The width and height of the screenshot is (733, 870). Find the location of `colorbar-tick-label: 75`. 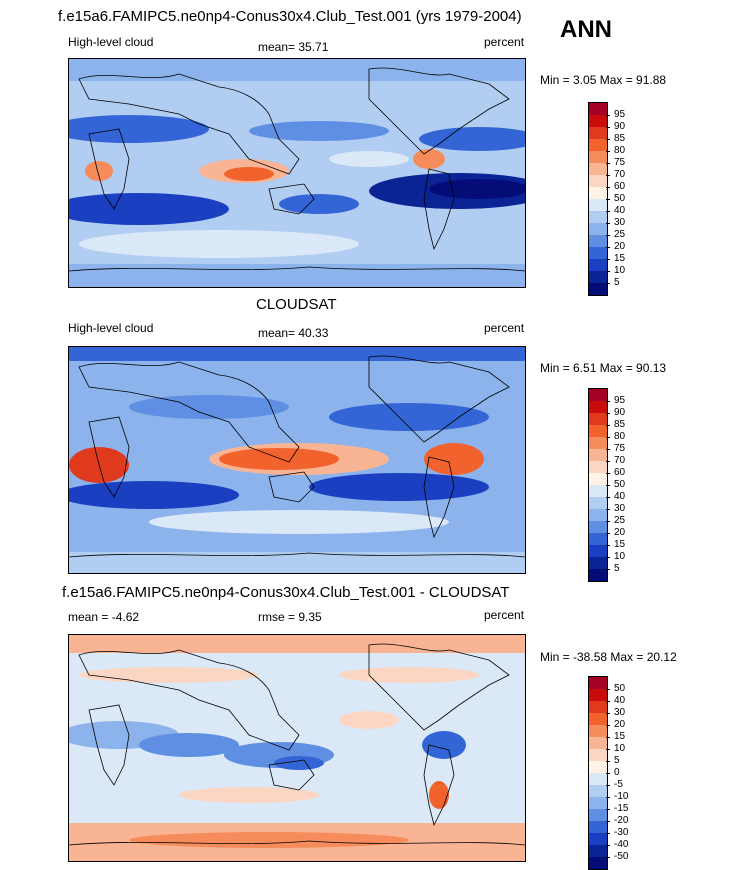

colorbar-tick-label: 75 is located at coordinates (620, 162).